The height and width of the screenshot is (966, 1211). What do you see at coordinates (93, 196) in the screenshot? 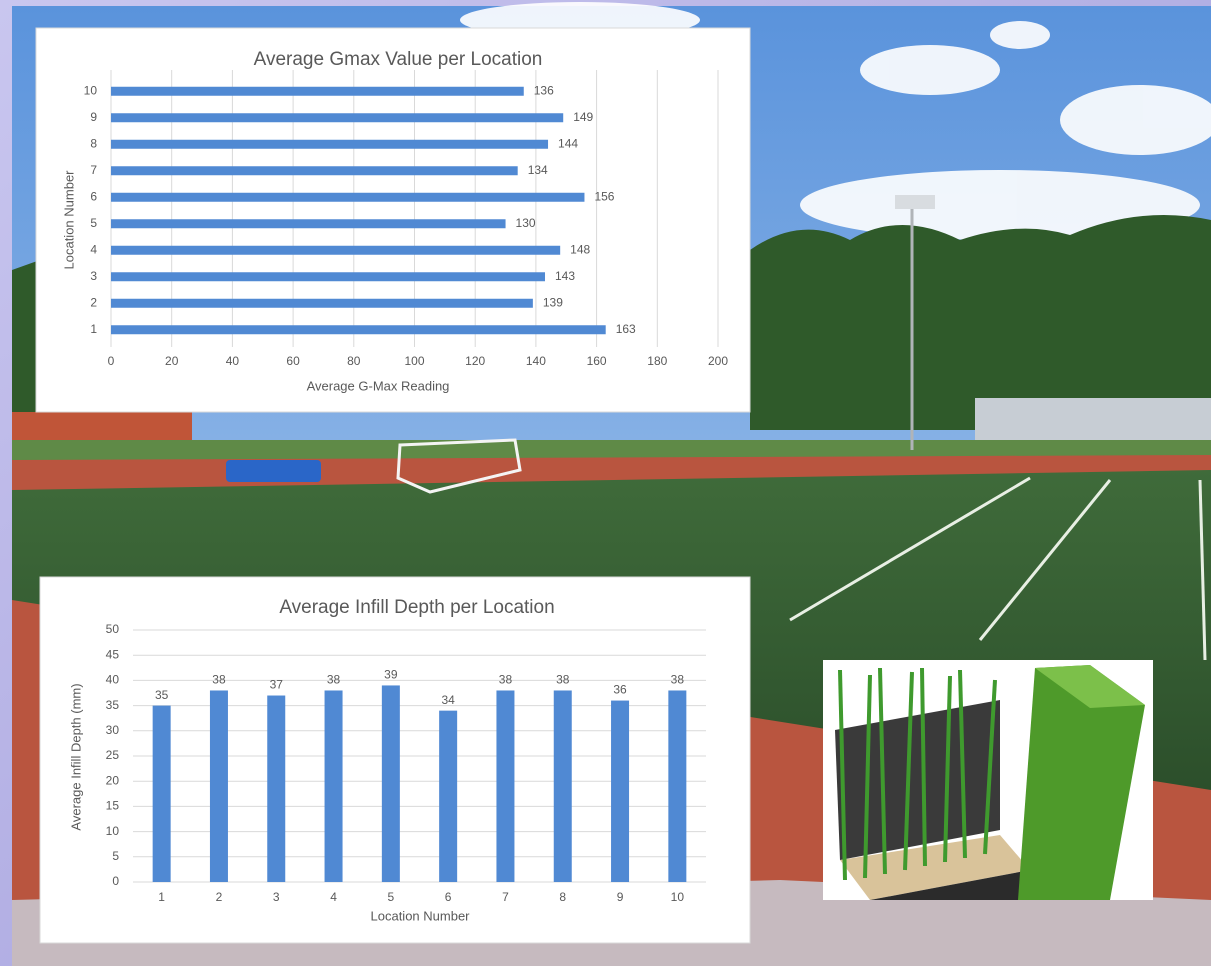
I see `y-tick-label: 6` at bounding box center [93, 196].